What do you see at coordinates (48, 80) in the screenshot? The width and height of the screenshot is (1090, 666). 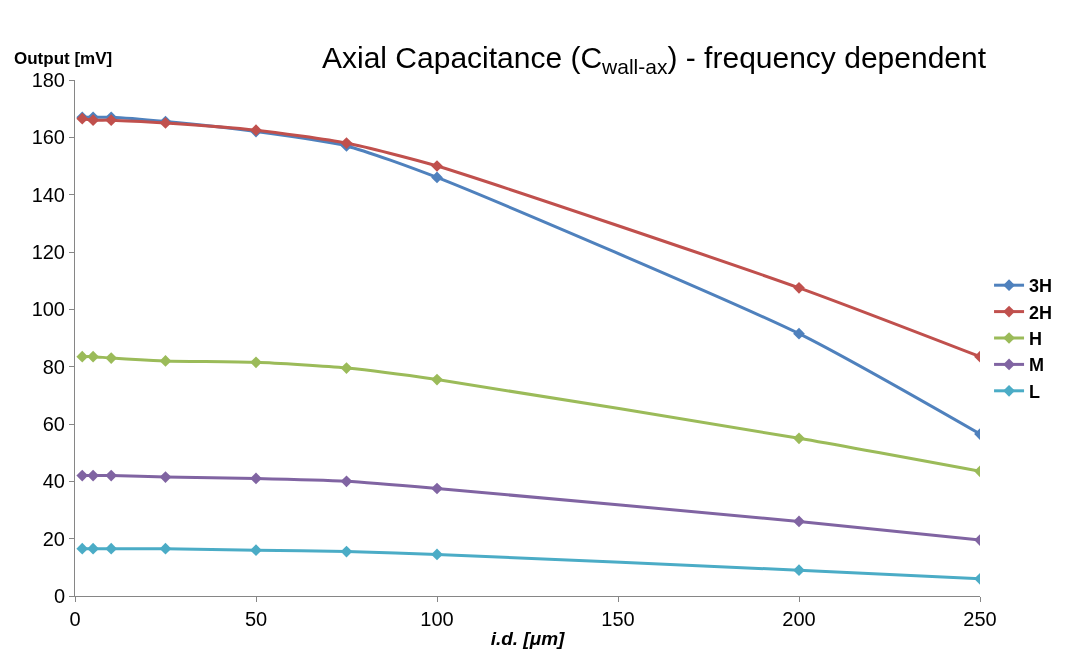 I see `y-tick-label: 180` at bounding box center [48, 80].